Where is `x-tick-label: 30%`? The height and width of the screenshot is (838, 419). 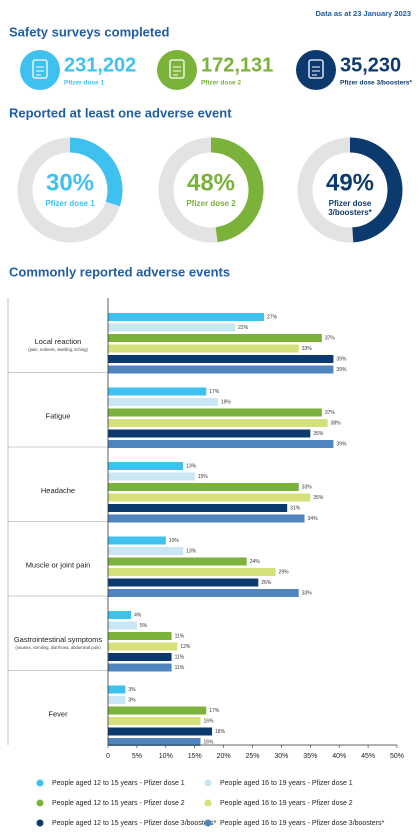
x-tick-label: 30% is located at coordinates (281, 756).